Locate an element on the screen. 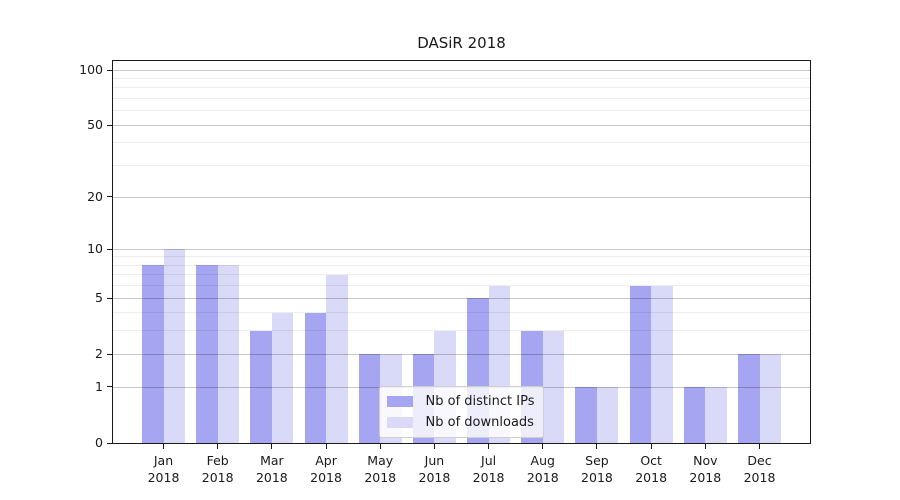  x-tick-mark-jun is located at coordinates (434, 446).